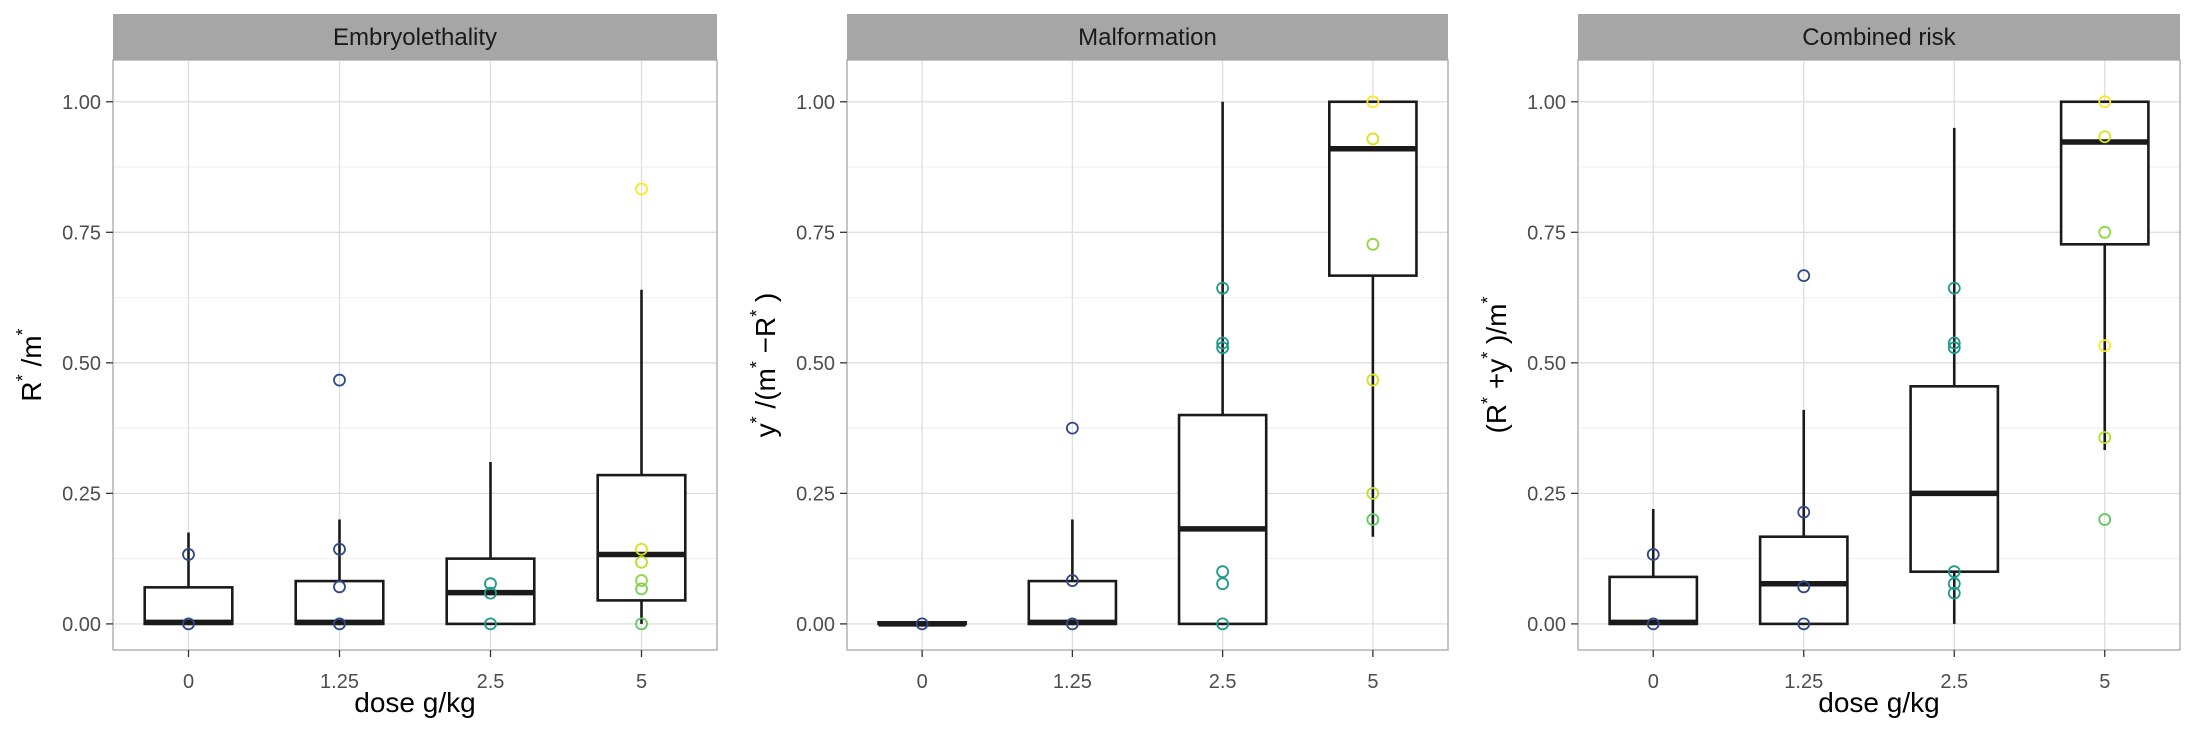 This screenshot has height=730, width=2190. I want to click on y-axis-title: y* /(m* −R* ), so click(764, 365).